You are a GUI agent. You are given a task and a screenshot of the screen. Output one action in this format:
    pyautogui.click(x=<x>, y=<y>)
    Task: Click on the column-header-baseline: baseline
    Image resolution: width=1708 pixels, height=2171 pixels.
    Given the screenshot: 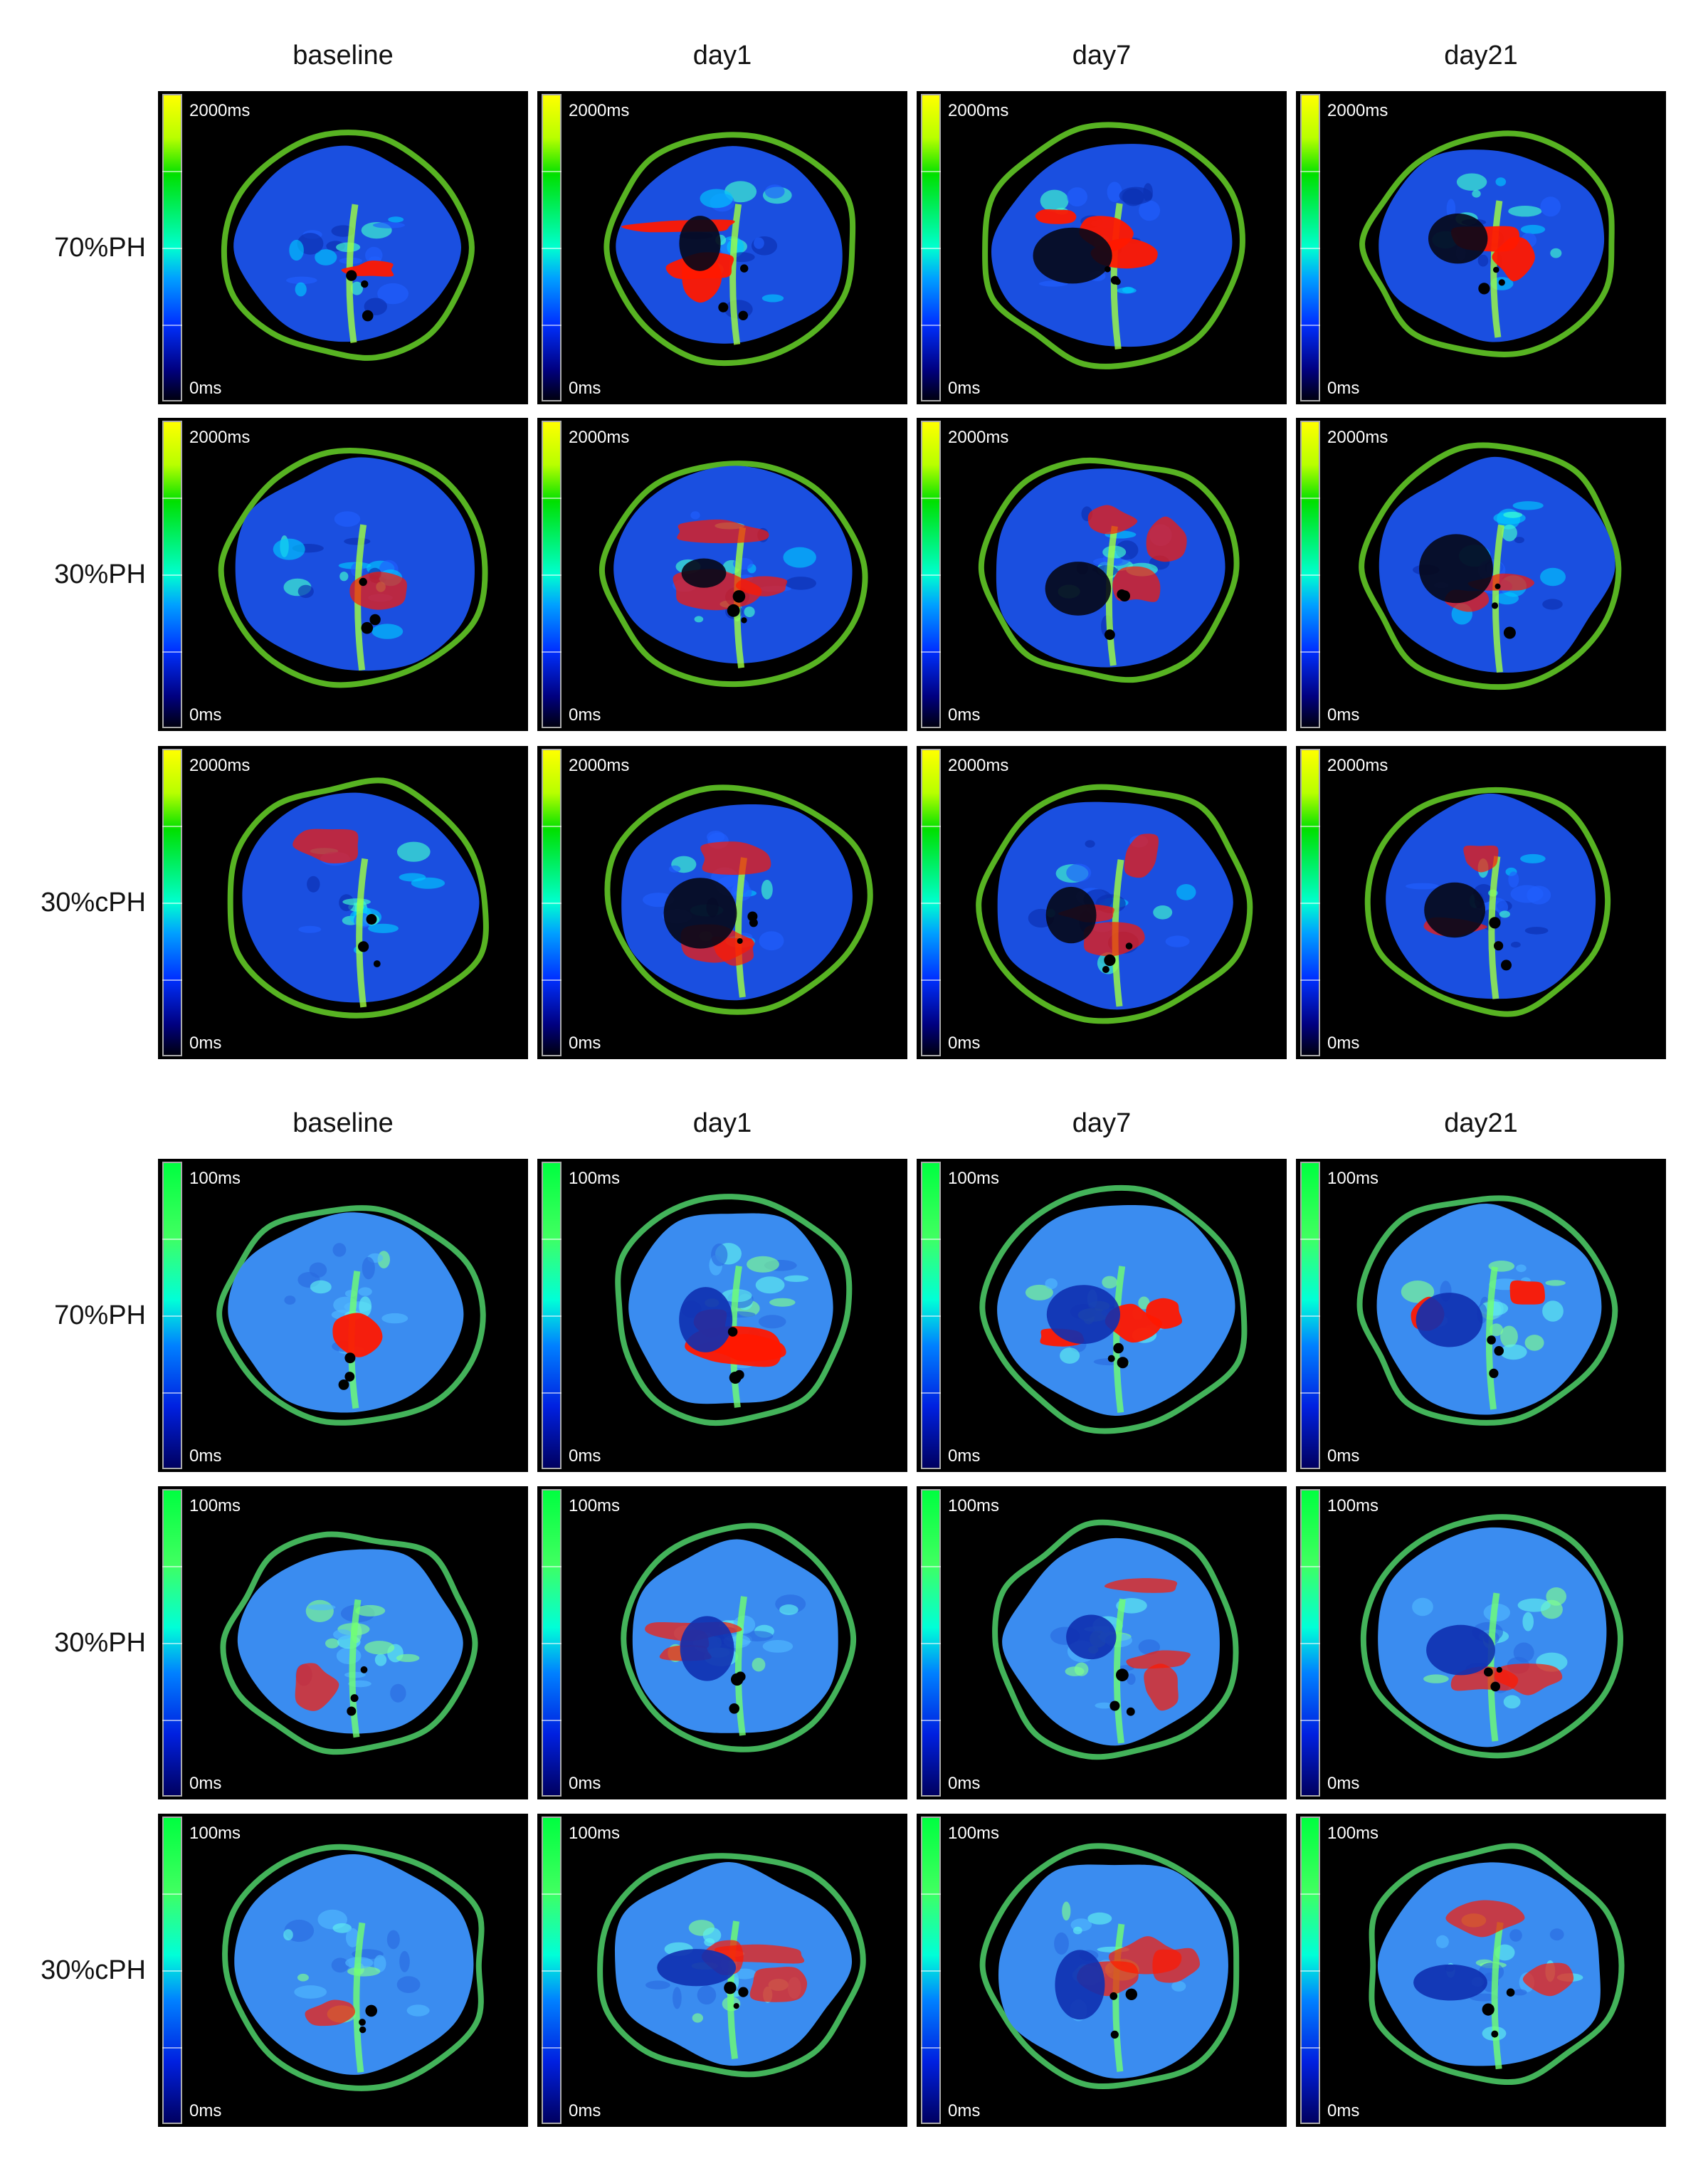 What is the action you would take?
    pyautogui.click(x=343, y=1123)
    